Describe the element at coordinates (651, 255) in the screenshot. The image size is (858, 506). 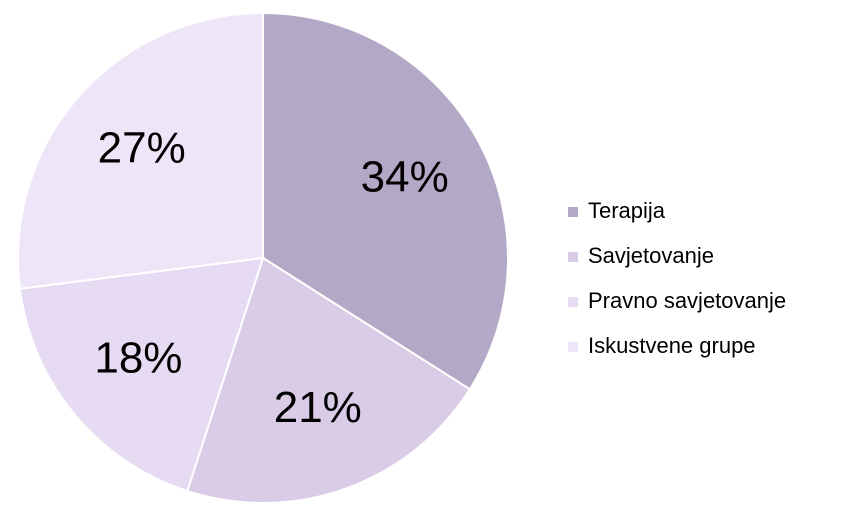
I see `legend-label: Savjetovanje` at that location.